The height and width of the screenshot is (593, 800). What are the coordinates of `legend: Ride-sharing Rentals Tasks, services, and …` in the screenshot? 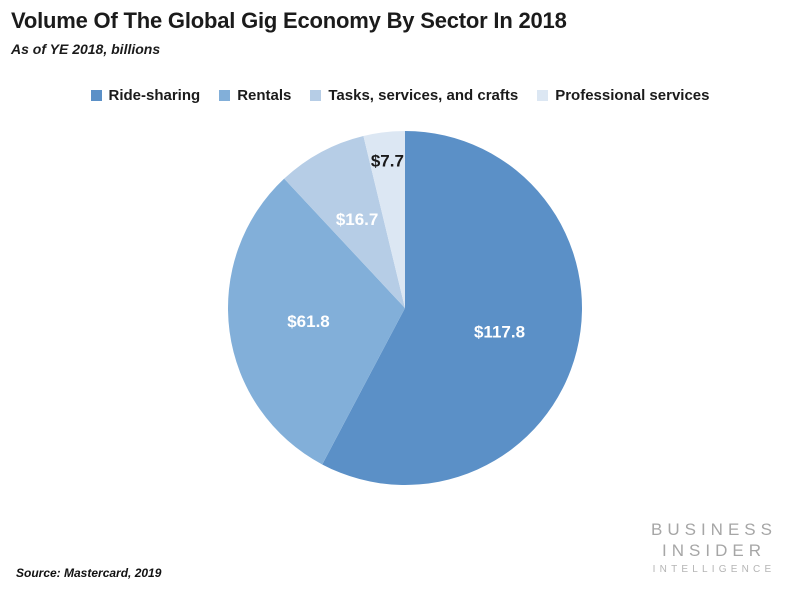 It's located at (400, 95).